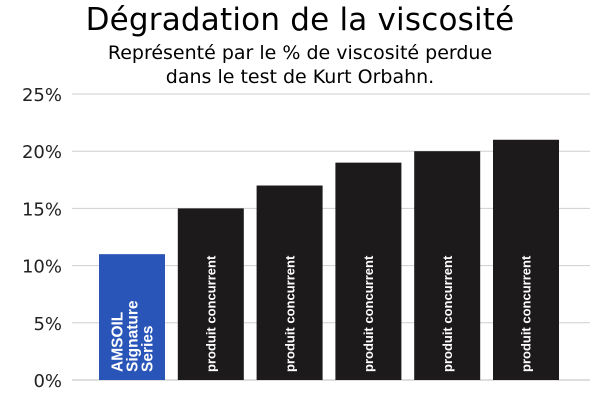 This screenshot has width=600, height=413. I want to click on y-tick-label: 25%, so click(42, 95).